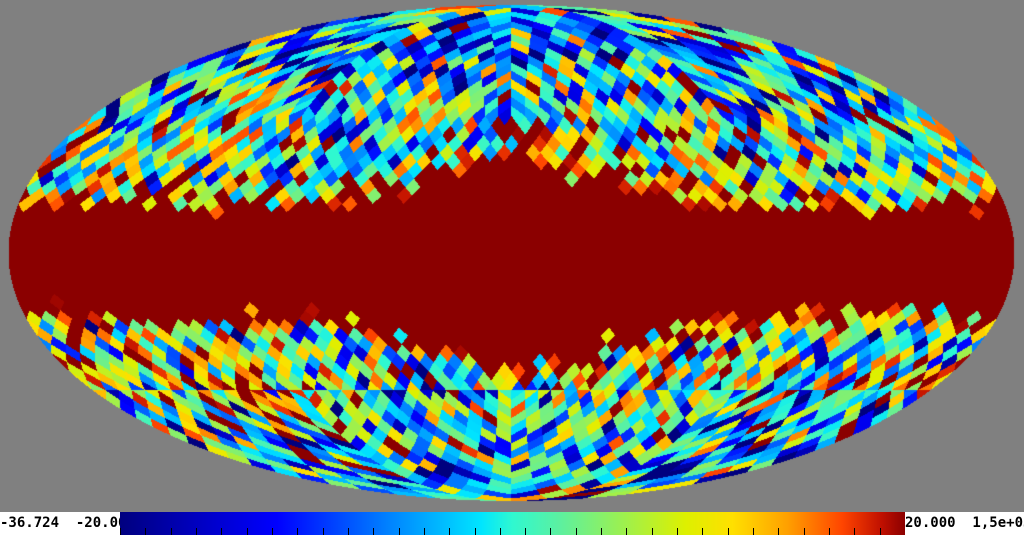 The width and height of the screenshot is (1024, 535). I want to click on colorbar-strip, so click(513, 523).